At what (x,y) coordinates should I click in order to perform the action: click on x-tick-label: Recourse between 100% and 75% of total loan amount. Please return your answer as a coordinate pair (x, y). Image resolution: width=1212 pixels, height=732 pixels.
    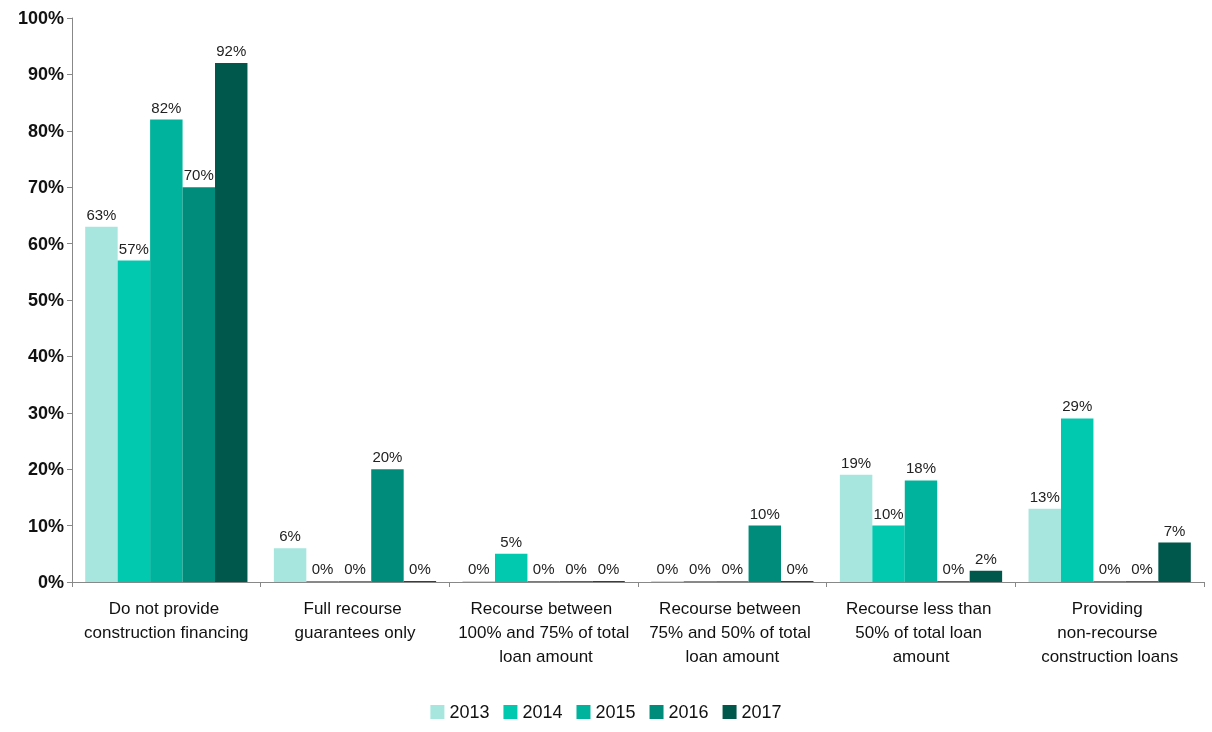
    Looking at the image, I should click on (544, 632).